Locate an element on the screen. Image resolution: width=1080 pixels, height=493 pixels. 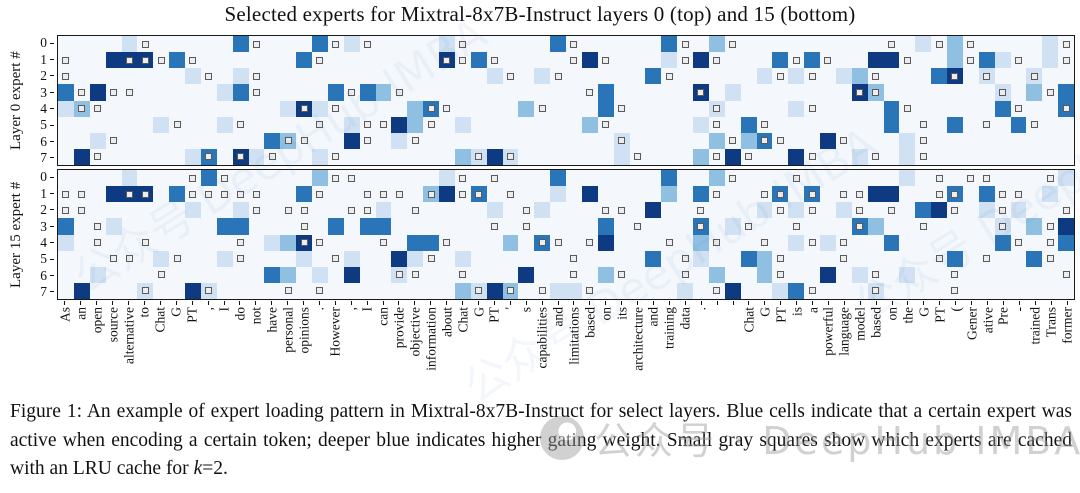
token-label-slot: PT is located at coordinates (781, 350).